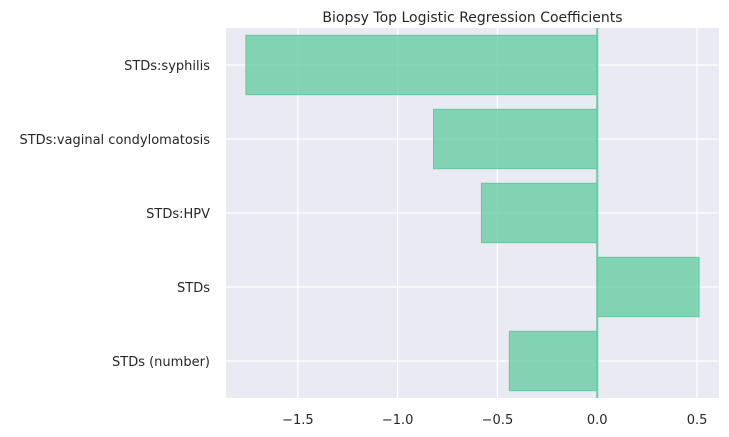  What do you see at coordinates (553, 361) in the screenshot?
I see `bar-stds-number` at bounding box center [553, 361].